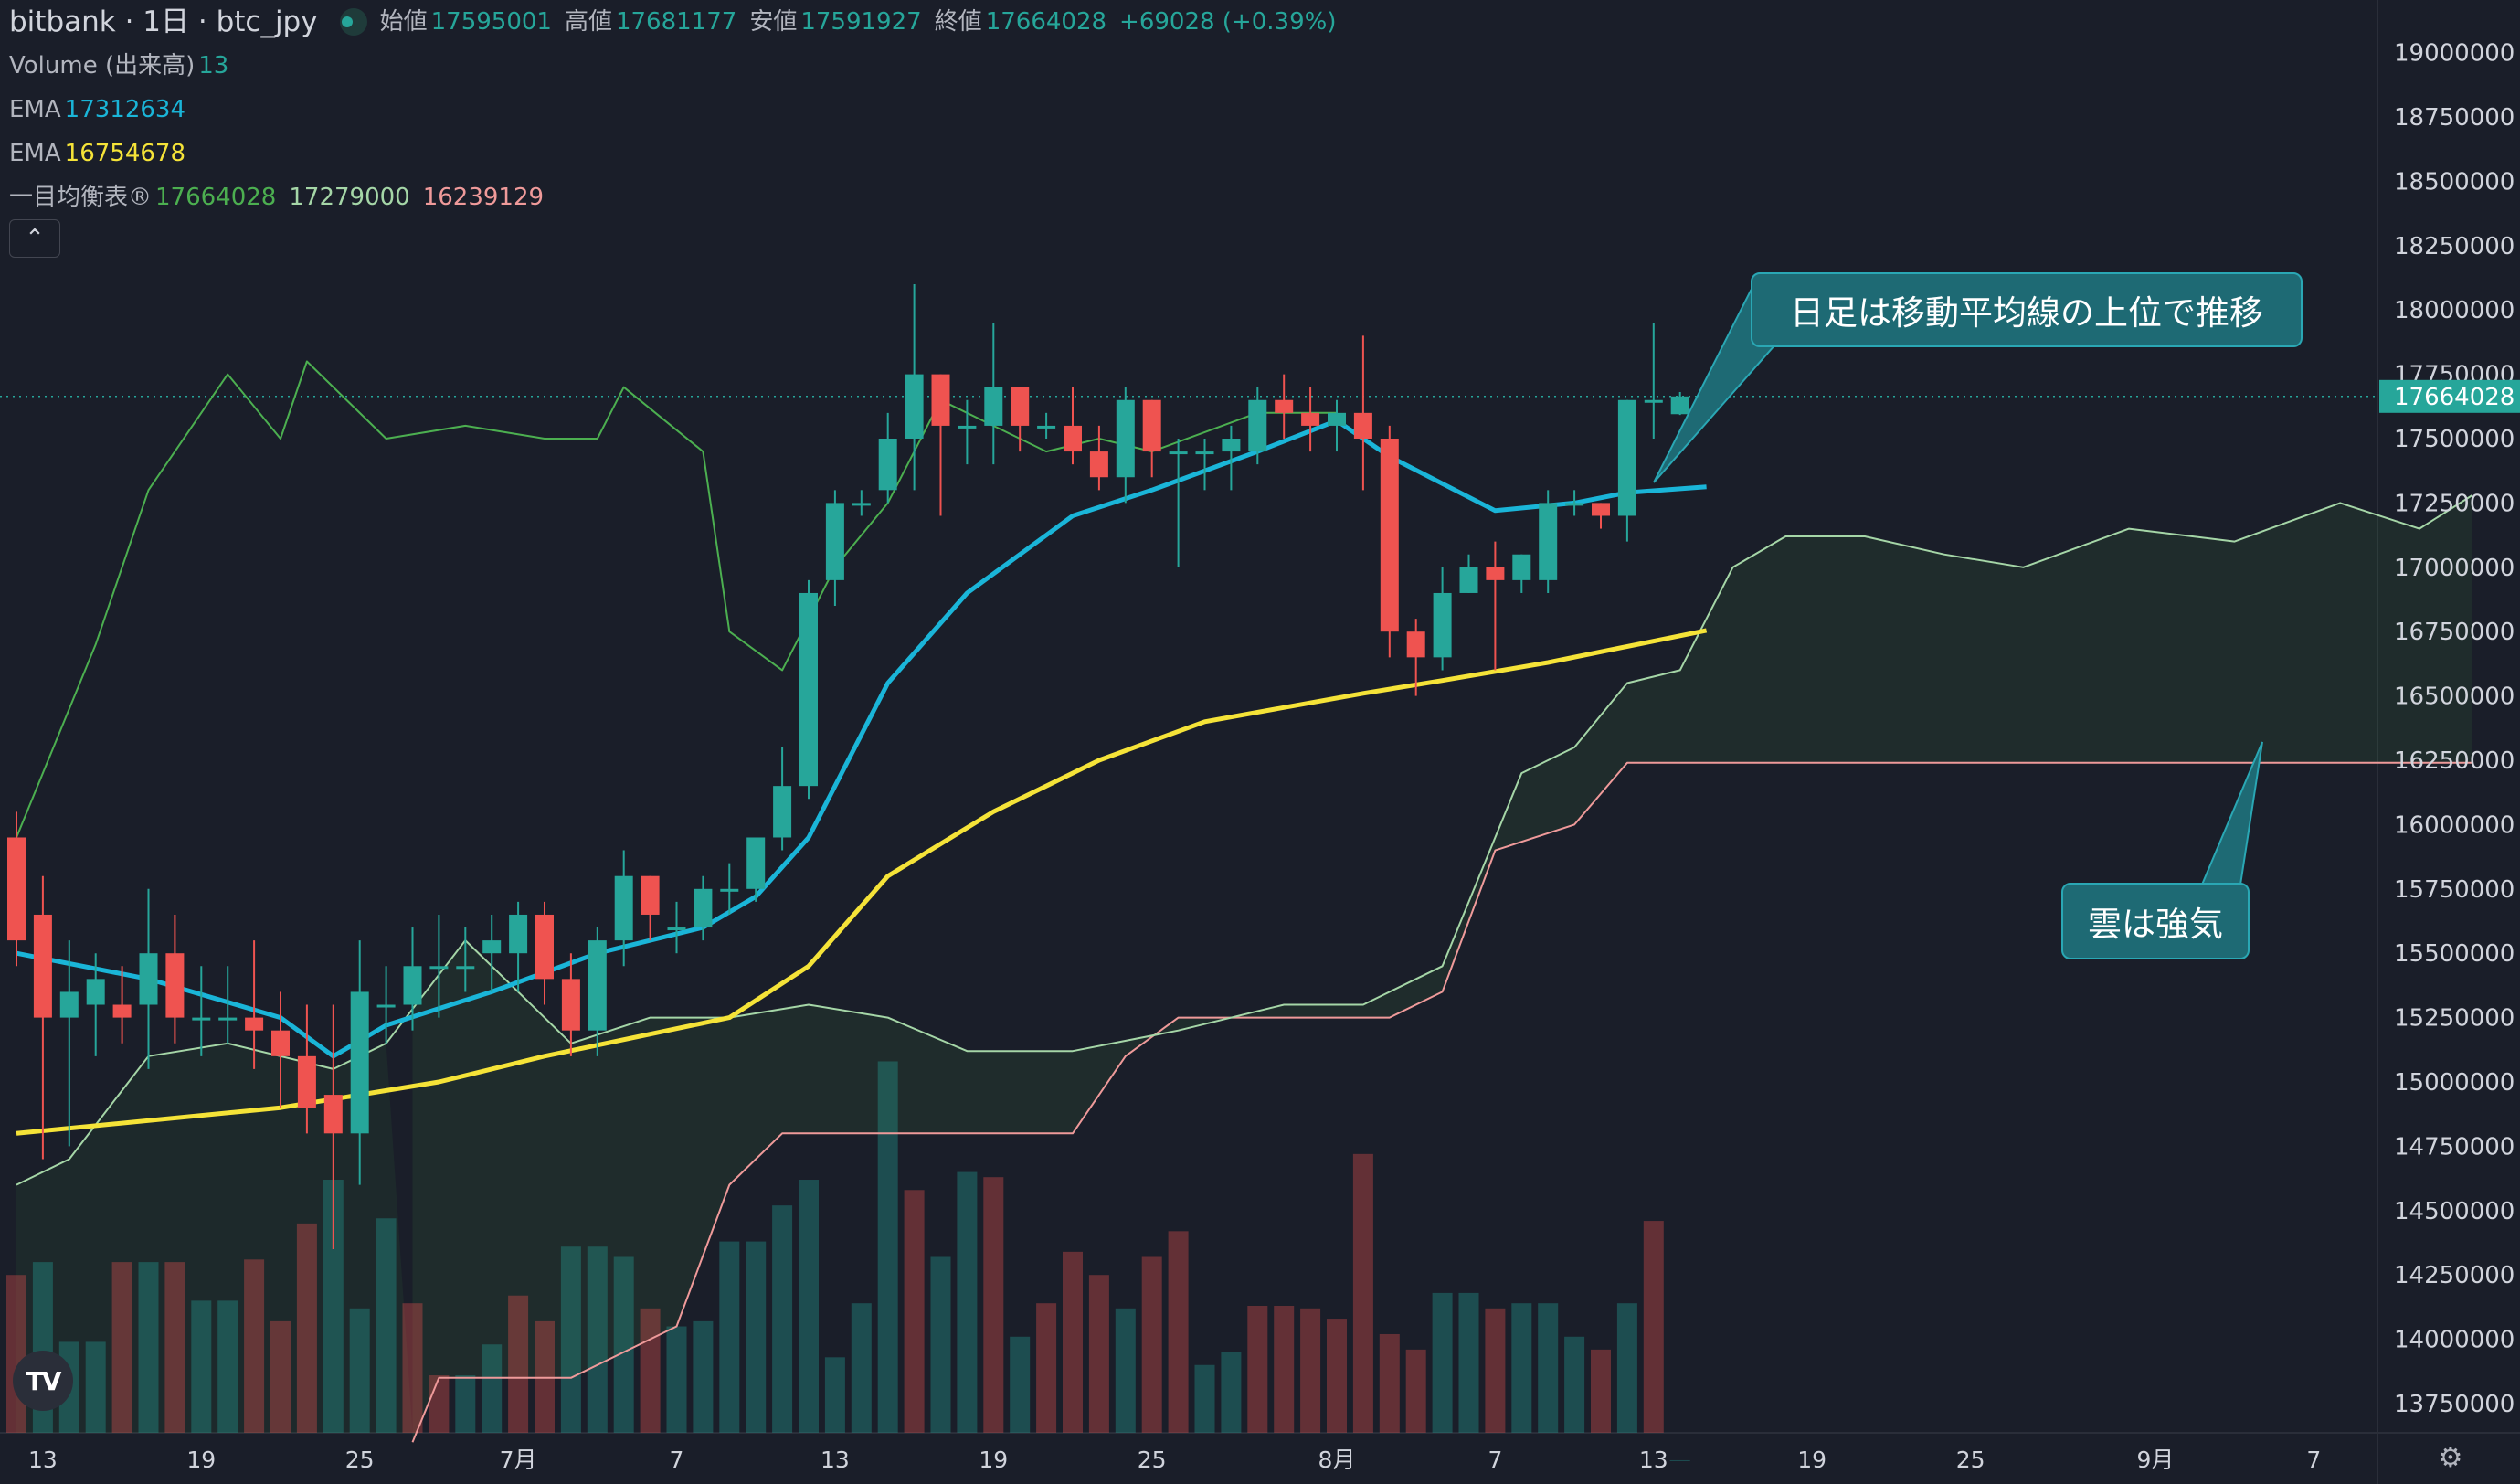 This screenshot has height=1484, width=2520. I want to click on high-label: 高値, so click(588, 22).